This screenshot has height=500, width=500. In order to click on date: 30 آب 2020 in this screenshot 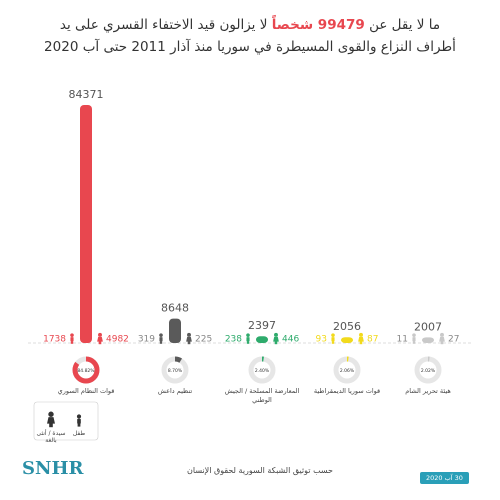, I will do `click(444, 478)`.